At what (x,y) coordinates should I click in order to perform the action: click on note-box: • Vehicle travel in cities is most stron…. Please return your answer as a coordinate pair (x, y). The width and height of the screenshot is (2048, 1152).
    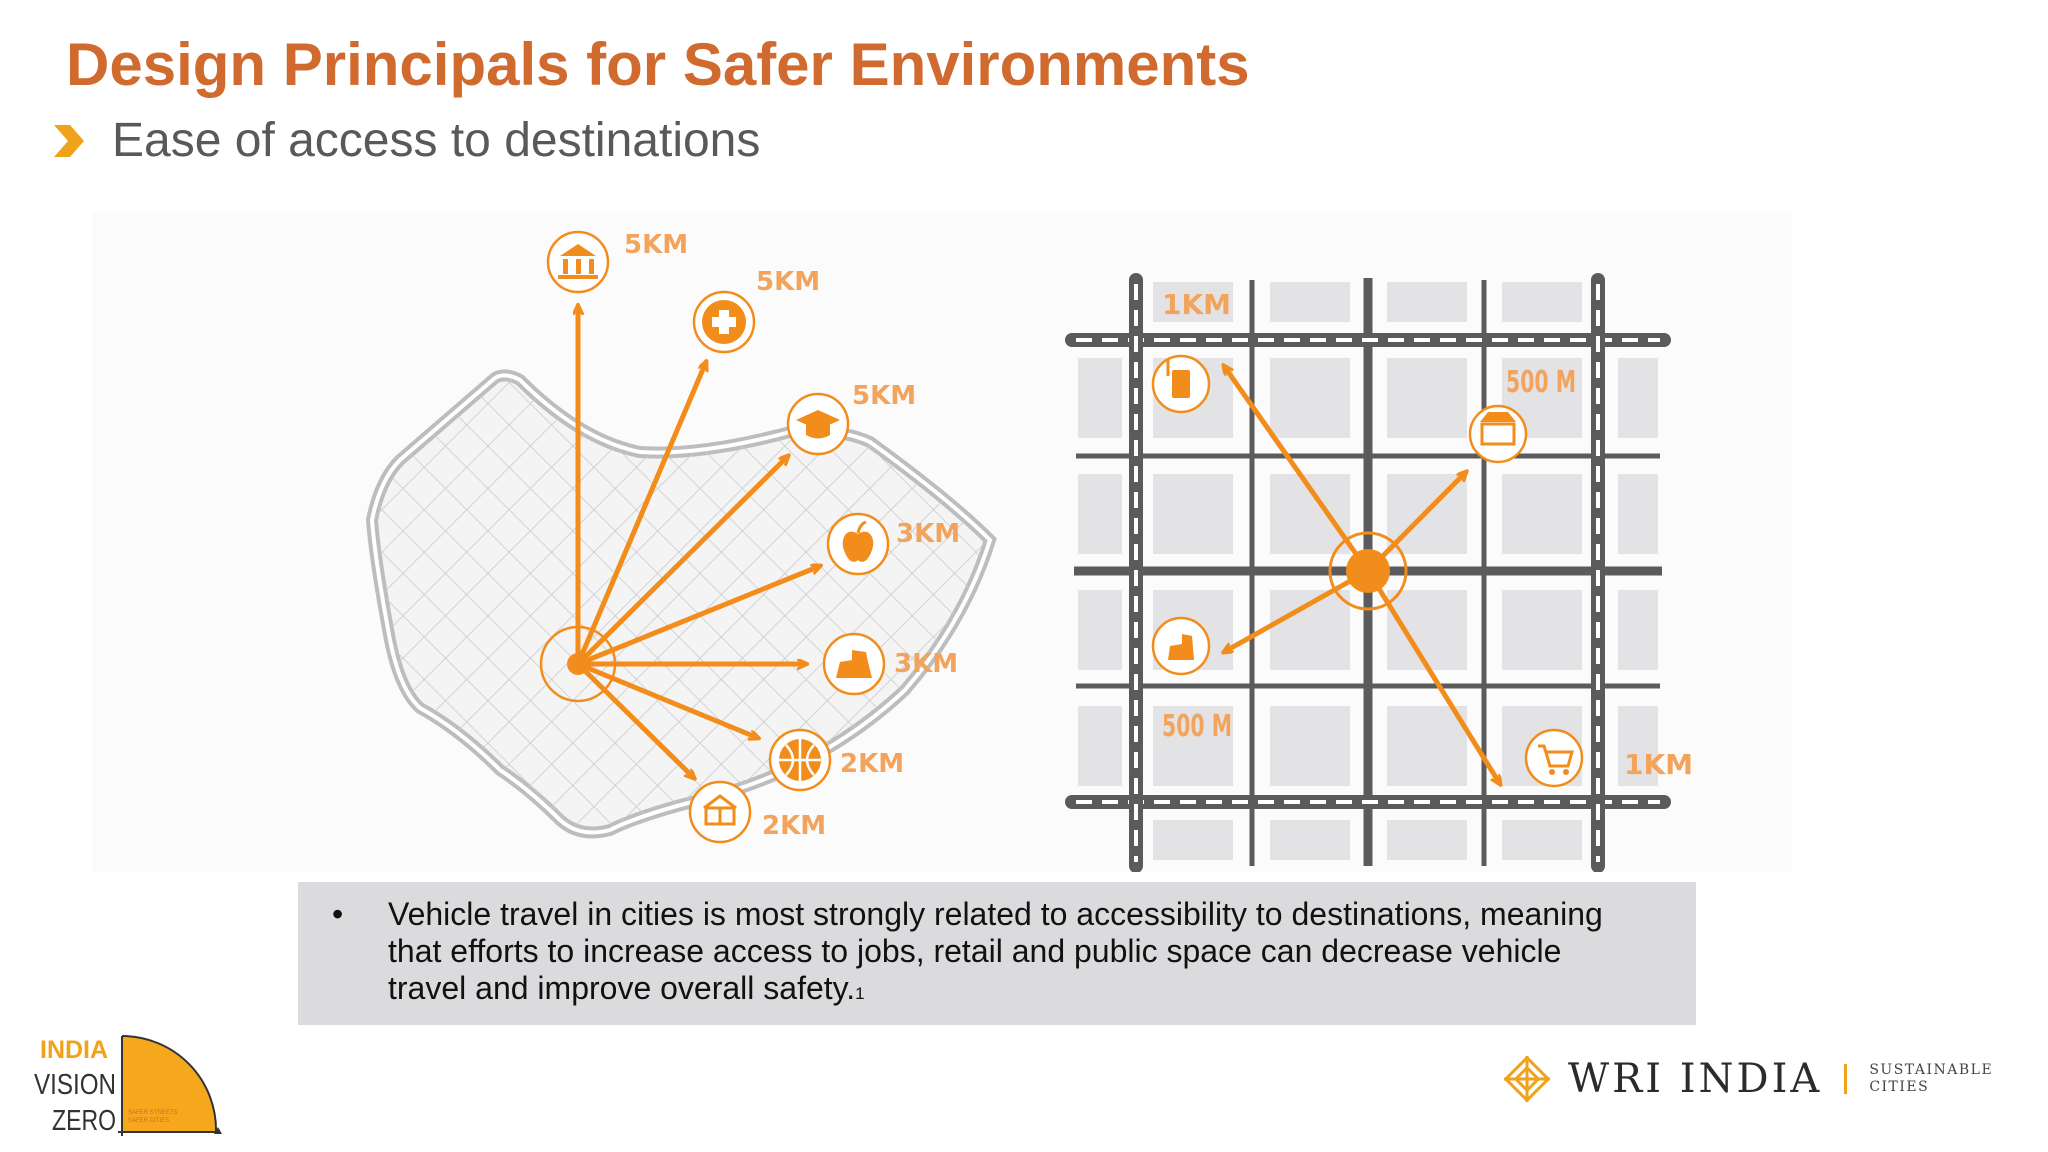
    Looking at the image, I should click on (997, 953).